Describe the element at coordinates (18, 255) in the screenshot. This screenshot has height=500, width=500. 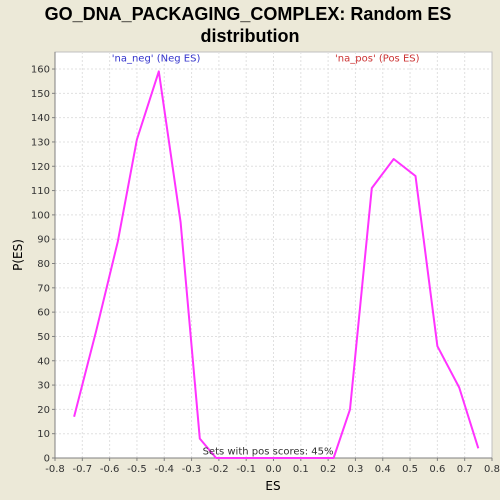
I see `y-axis-title: P(ES)` at that location.